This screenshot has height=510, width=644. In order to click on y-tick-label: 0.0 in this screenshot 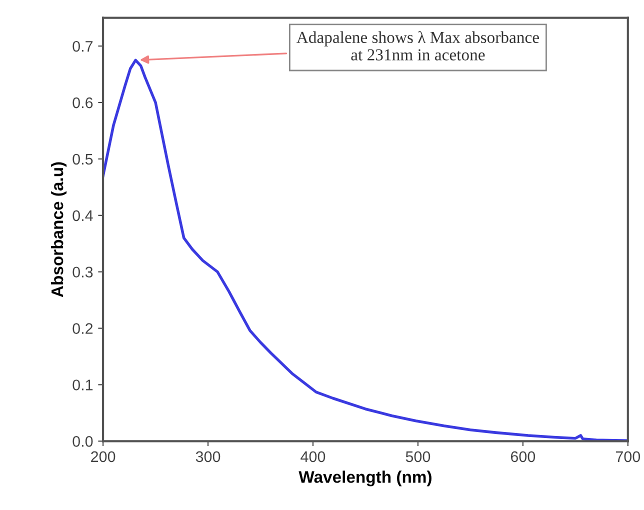, I will do `click(82, 441)`.